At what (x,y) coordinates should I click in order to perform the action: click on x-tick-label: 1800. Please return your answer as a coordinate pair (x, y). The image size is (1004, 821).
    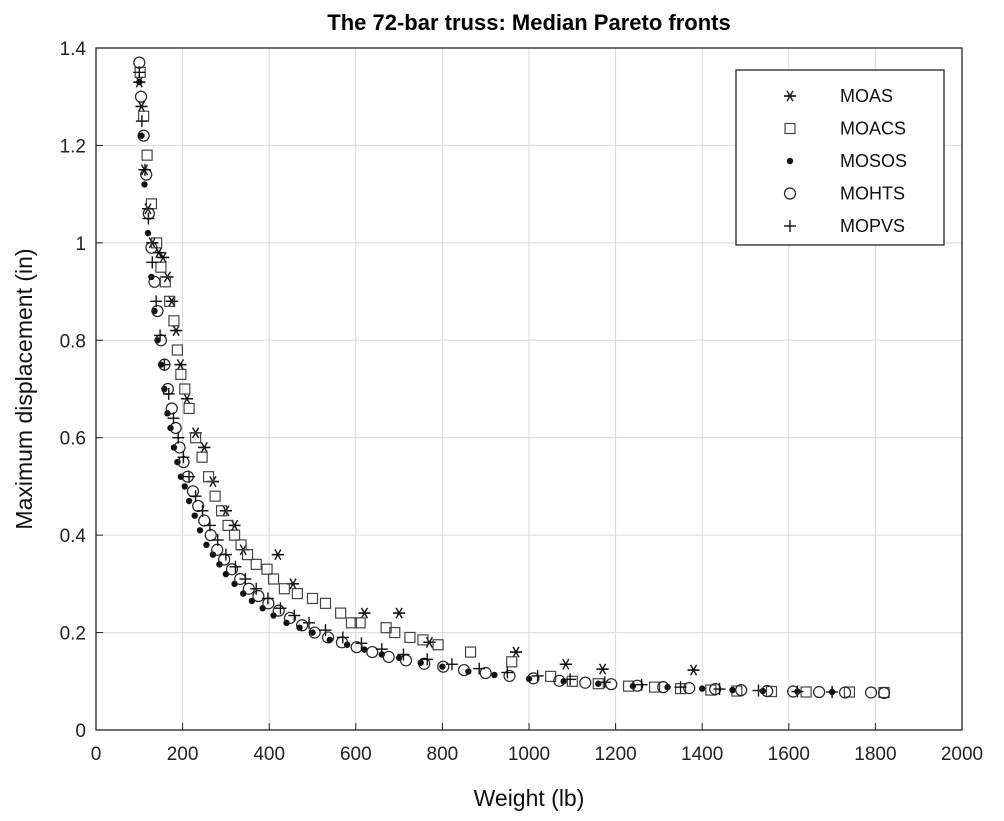
    Looking at the image, I should click on (875, 754).